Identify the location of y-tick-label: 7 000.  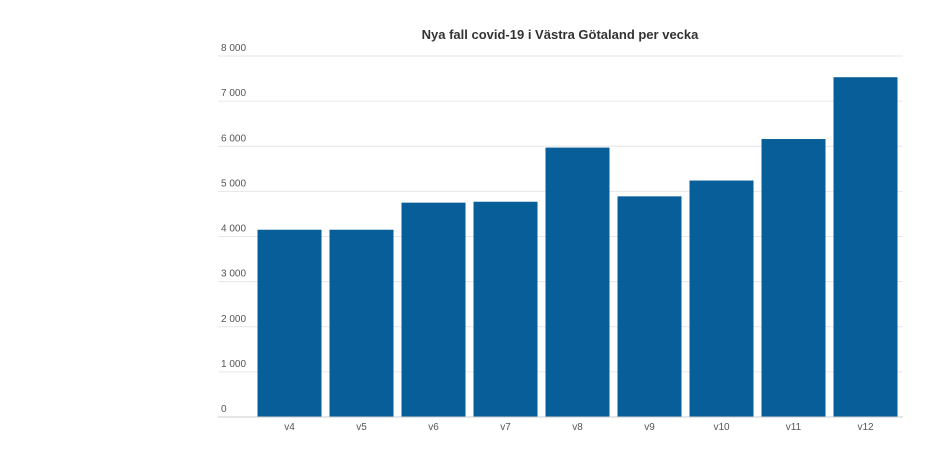
(233, 93).